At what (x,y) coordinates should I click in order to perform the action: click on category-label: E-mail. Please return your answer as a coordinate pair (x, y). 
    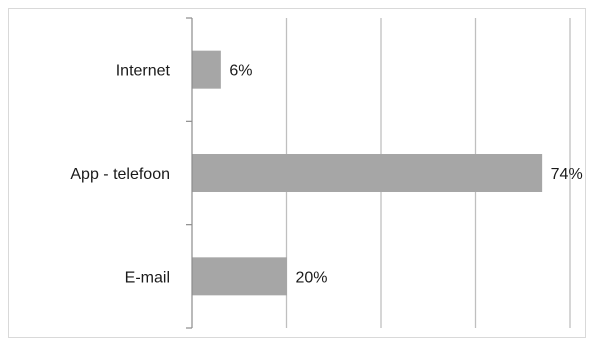
    Looking at the image, I should click on (147, 277).